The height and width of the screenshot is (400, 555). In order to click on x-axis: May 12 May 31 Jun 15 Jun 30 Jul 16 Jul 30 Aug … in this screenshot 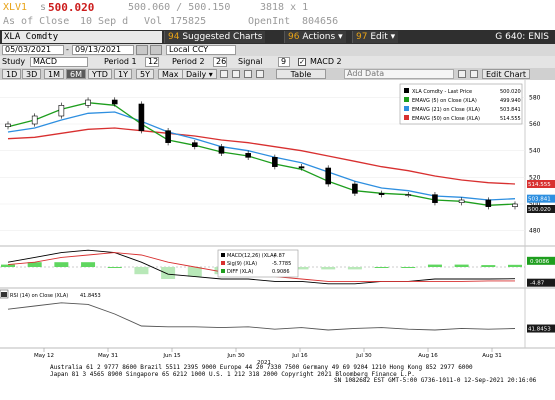, I will do `click(268, 357)`.